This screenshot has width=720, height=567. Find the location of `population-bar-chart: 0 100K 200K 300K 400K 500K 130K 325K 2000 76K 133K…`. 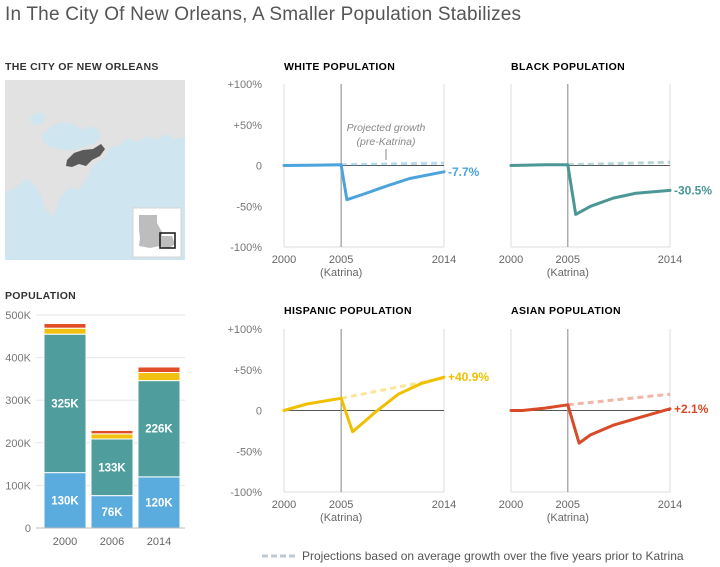

population-bar-chart: 0 100K 200K 300K 400K 500K 130K 325K 2000 76K 133K… is located at coordinates (95, 429).